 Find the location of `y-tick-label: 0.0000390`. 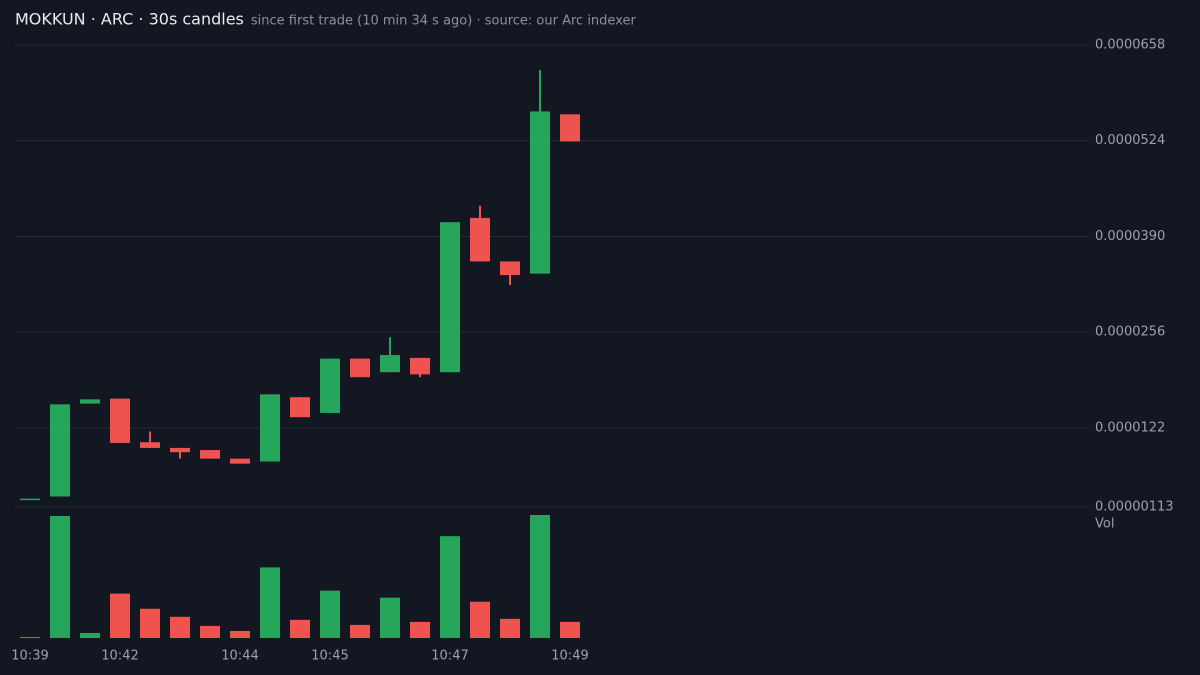

y-tick-label: 0.0000390 is located at coordinates (1130, 236).